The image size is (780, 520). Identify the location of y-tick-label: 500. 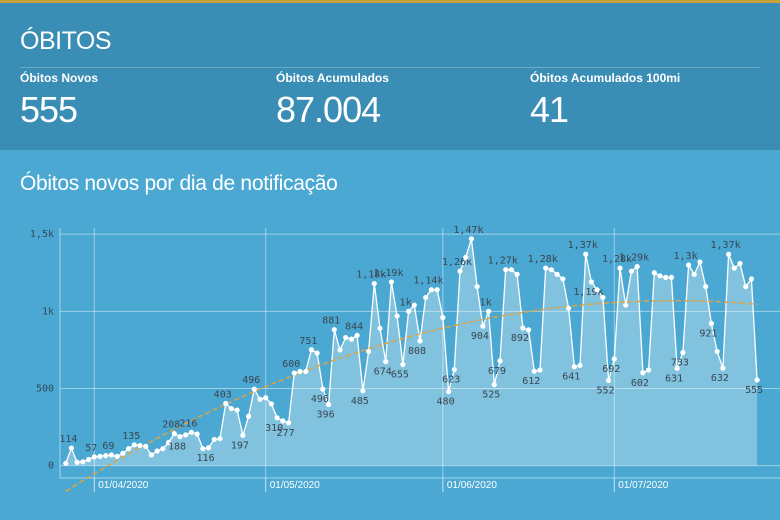
(45, 388).